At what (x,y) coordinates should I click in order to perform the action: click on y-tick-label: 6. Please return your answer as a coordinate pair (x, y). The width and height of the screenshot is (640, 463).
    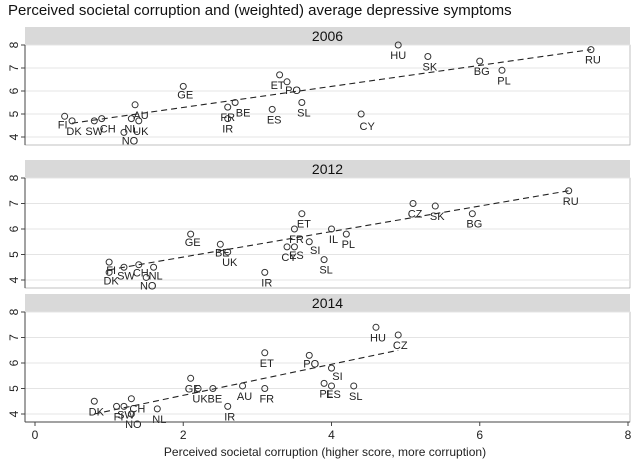
    Looking at the image, I should click on (14, 362).